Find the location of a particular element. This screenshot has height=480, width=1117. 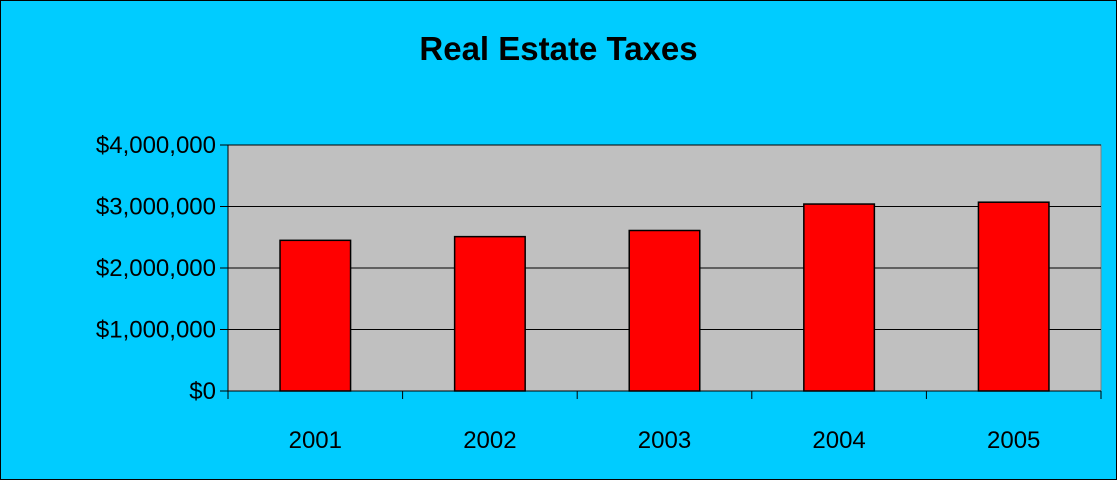

y-tick-label-3: $3,000,000 is located at coordinates (156, 207).